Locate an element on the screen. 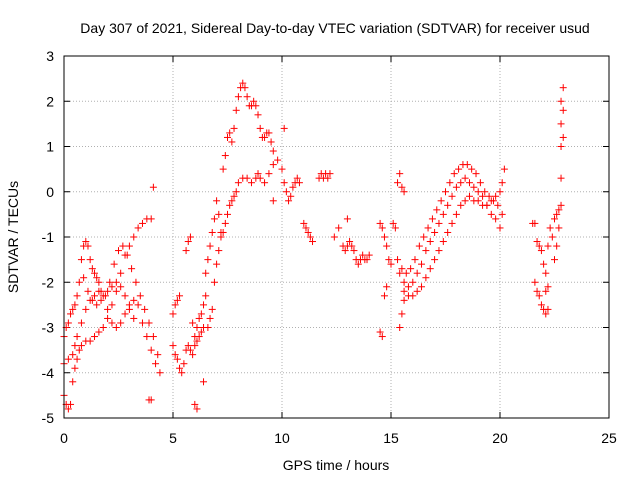  y-tick-label: -4 is located at coordinates (48, 373).